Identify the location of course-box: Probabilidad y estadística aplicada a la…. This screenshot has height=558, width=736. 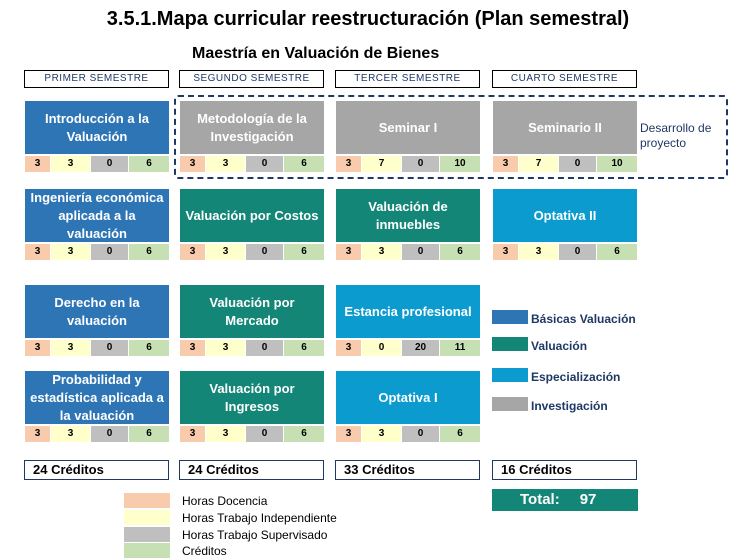
(97, 397).